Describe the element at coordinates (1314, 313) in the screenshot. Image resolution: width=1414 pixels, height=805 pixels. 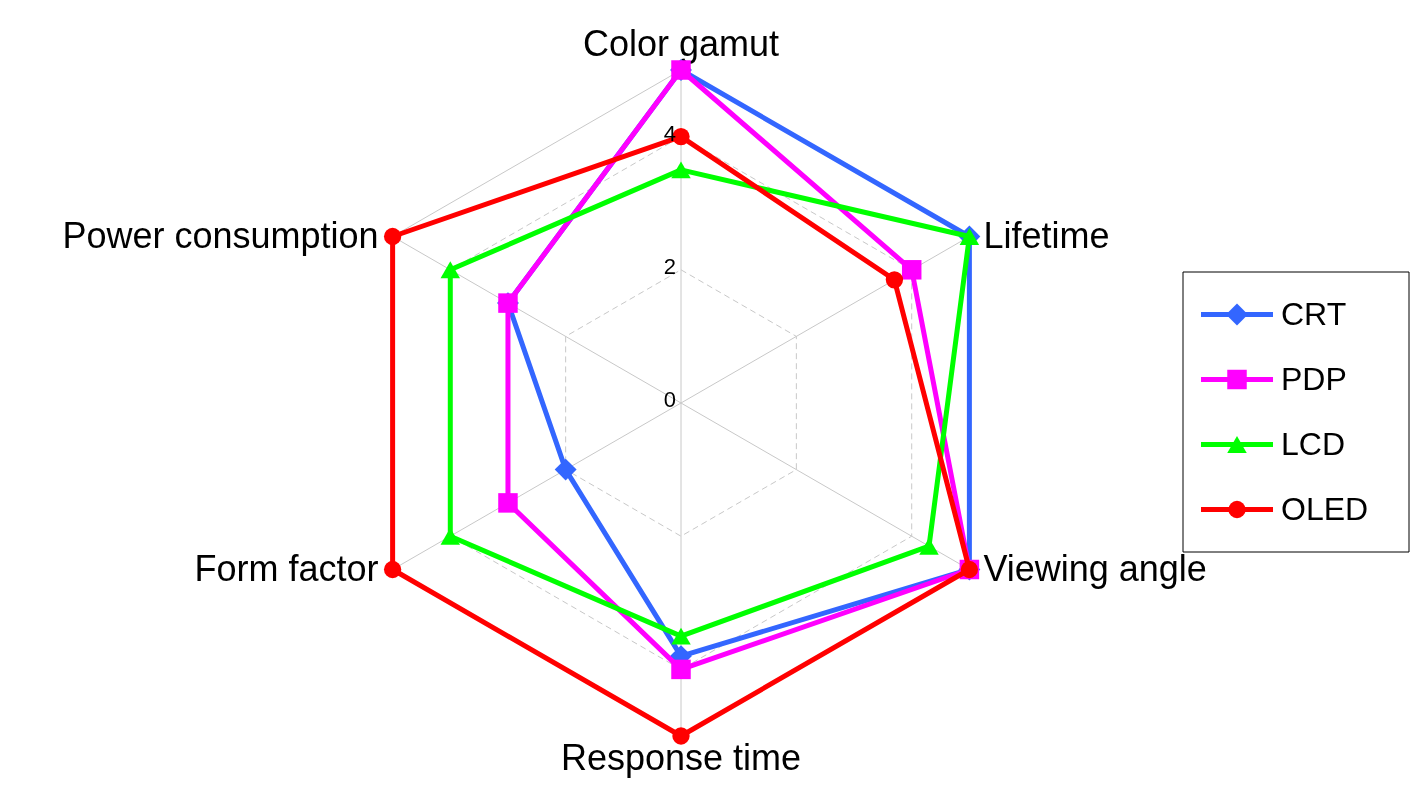
I see `legend-label: CRT` at that location.